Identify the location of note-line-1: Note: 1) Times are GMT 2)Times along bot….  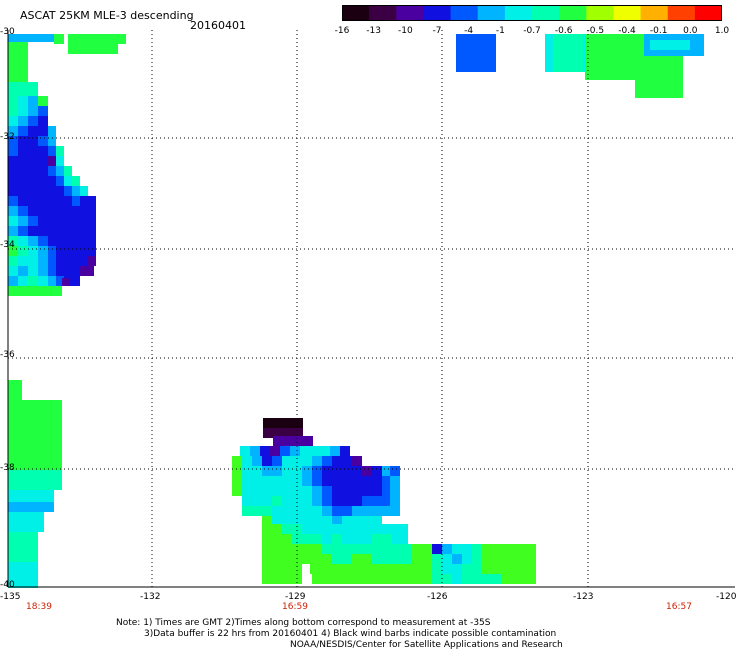
(303, 623).